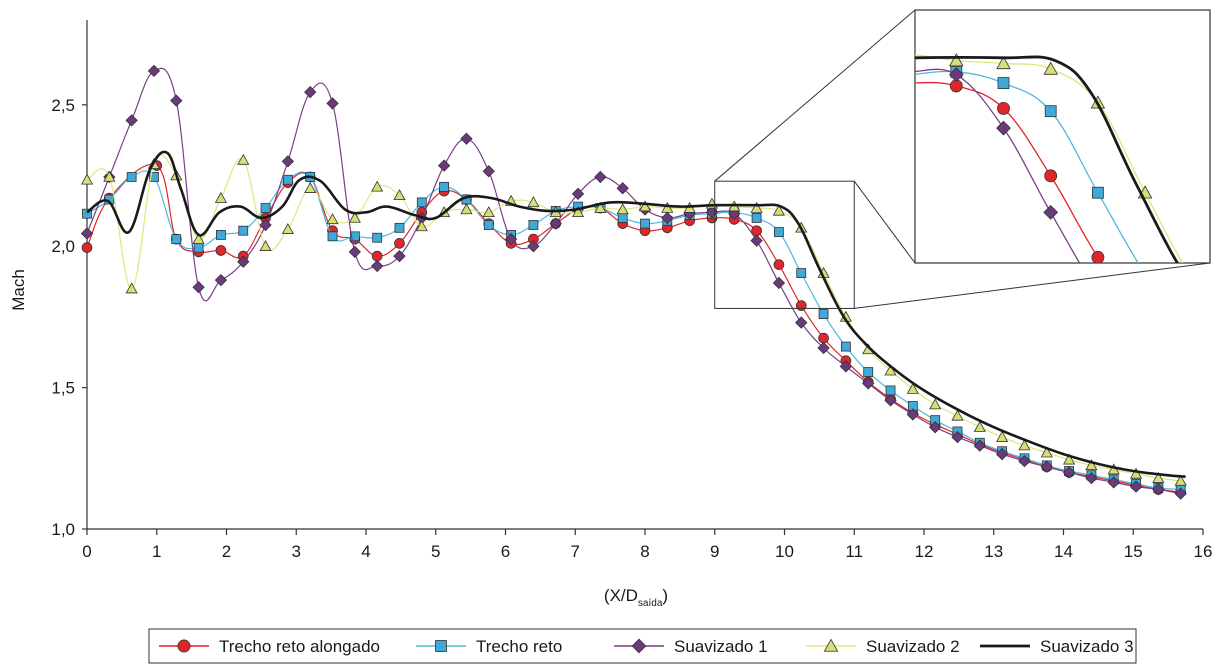 This screenshot has width=1217, height=666. What do you see at coordinates (296, 551) in the screenshot?
I see `x-tick-label: 3` at bounding box center [296, 551].